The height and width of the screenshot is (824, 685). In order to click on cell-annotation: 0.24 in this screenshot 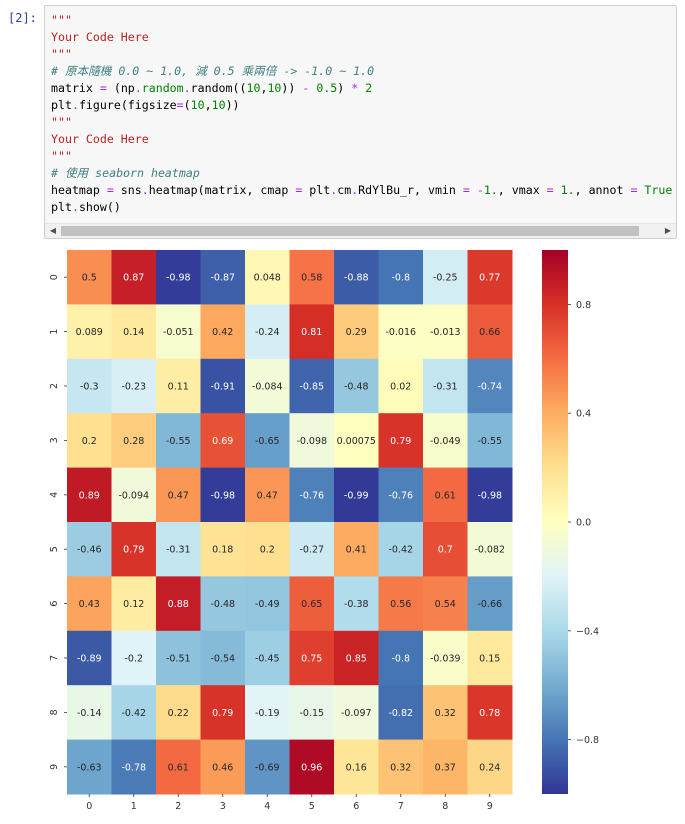, I will do `click(489, 767)`.